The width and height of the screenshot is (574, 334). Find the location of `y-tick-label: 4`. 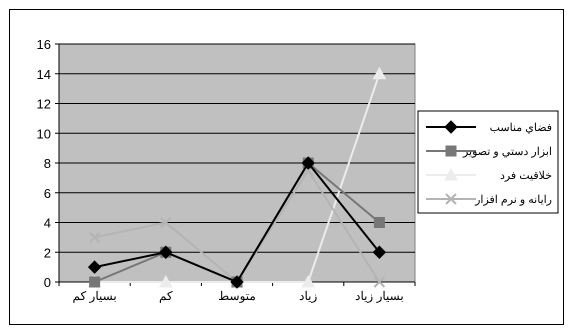

y-tick-label: 4 is located at coordinates (47, 223).